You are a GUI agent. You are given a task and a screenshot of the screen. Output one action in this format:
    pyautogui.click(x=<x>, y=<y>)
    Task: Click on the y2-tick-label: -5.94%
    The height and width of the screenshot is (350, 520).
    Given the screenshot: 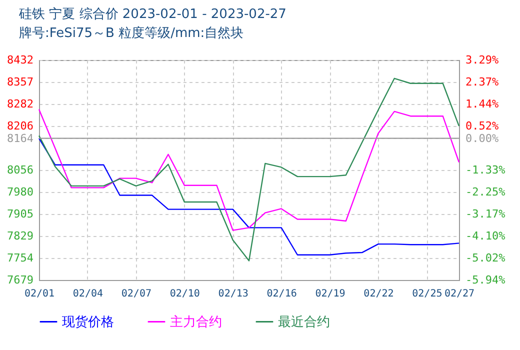 What is the action you would take?
    pyautogui.click(x=486, y=280)
    